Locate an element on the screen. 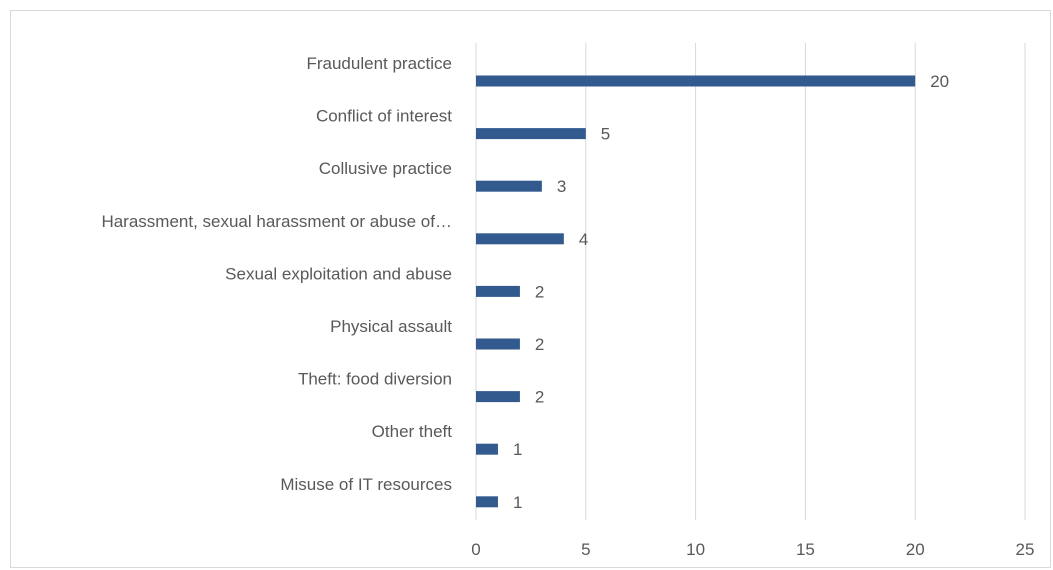  category-label: Physical assault is located at coordinates (391, 326).